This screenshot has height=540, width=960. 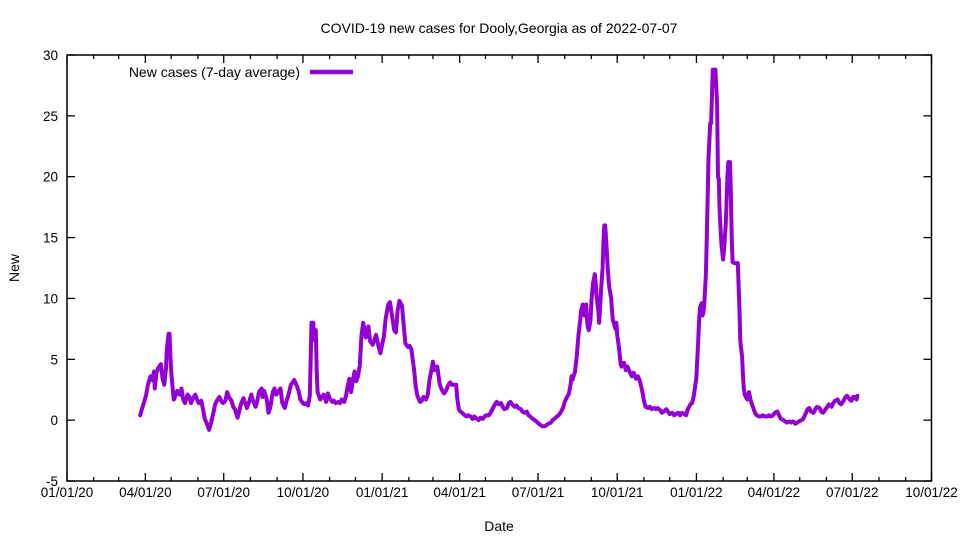 I want to click on legend: New cases (7-day average), so click(x=241, y=72).